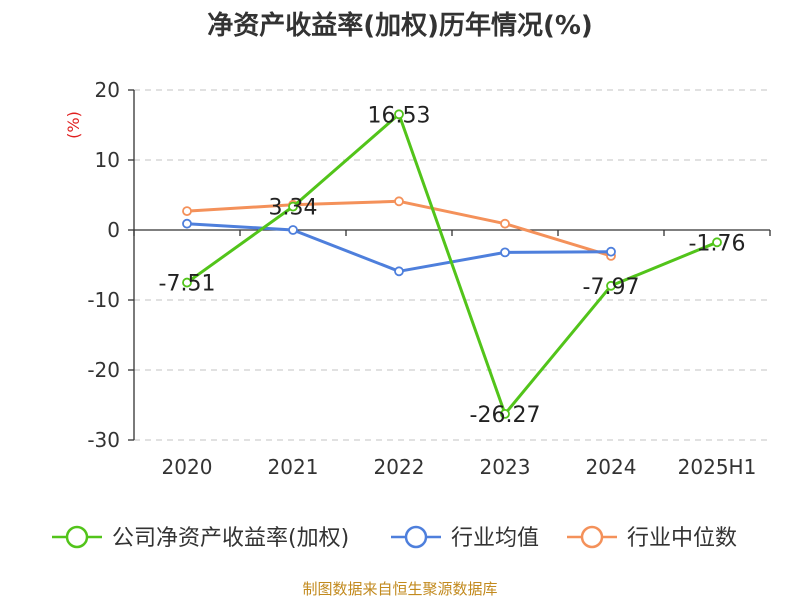  I want to click on legend-label: 行业均值, so click(495, 538).